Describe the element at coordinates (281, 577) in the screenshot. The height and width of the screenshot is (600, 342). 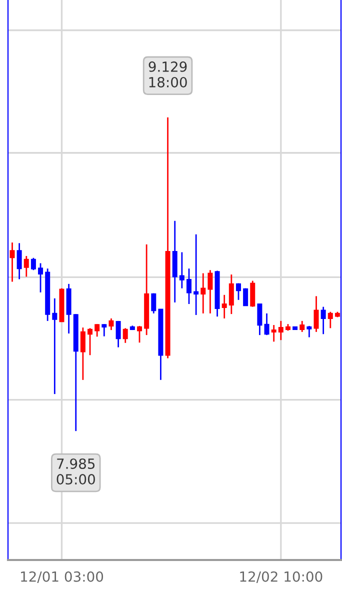
I see `x-tick-label: 12/02 10:00` at that location.